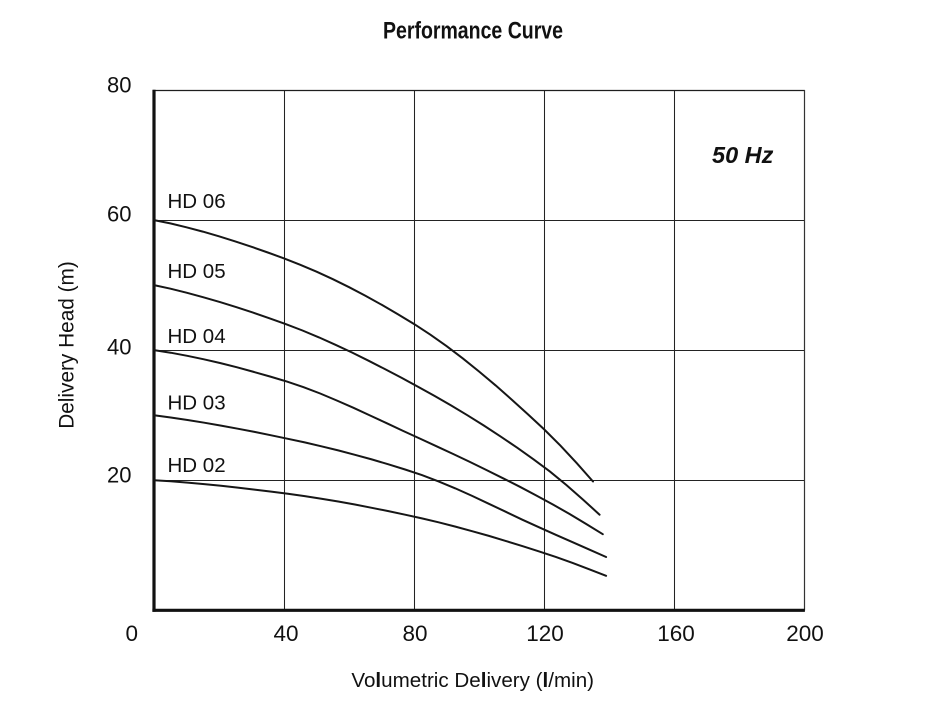 The image size is (948, 701). I want to click on svg-text: HD 06, so click(197, 201).